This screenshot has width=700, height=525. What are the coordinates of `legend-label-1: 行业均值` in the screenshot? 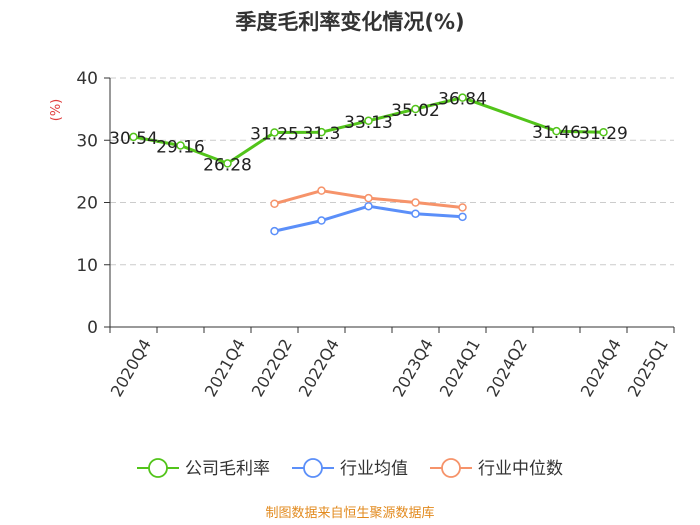 It's located at (374, 469).